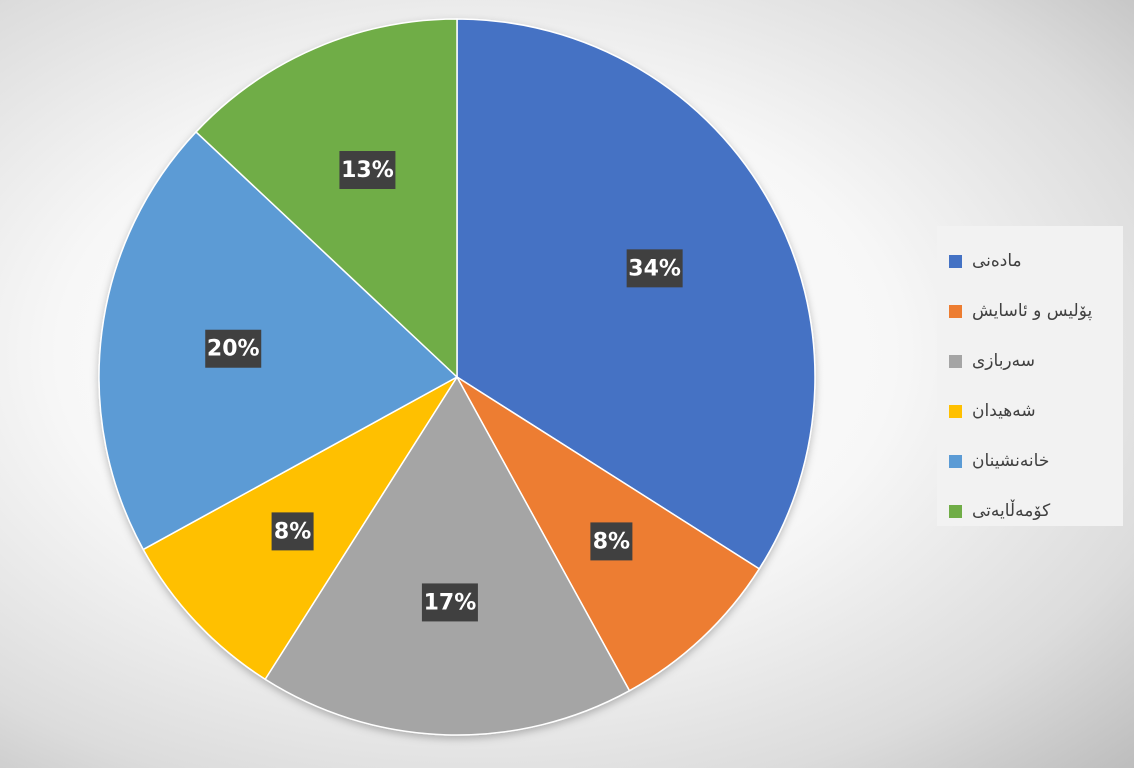 The width and height of the screenshot is (1134, 768). I want to click on legend-label: پۆلیس و ئاسایش, so click(1032, 311).